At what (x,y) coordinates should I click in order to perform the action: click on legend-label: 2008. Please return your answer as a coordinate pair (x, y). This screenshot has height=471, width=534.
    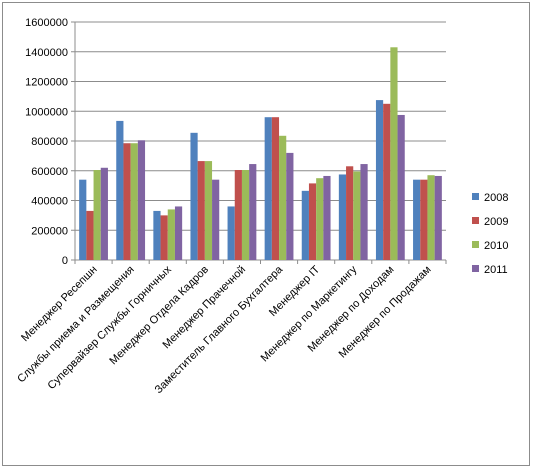
    Looking at the image, I should click on (496, 198).